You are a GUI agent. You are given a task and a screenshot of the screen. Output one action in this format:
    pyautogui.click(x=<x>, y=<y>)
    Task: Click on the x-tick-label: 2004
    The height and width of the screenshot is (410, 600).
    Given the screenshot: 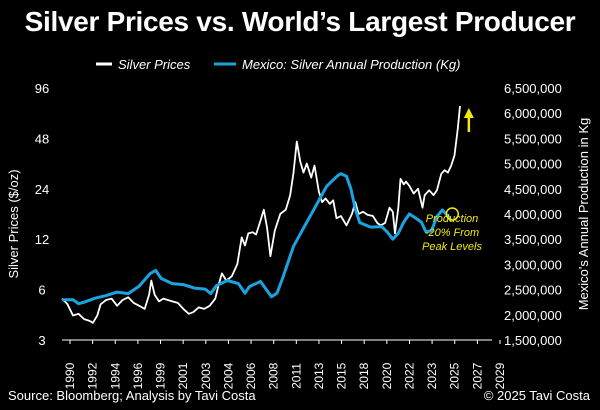 What is the action you would take?
    pyautogui.click(x=228, y=375)
    